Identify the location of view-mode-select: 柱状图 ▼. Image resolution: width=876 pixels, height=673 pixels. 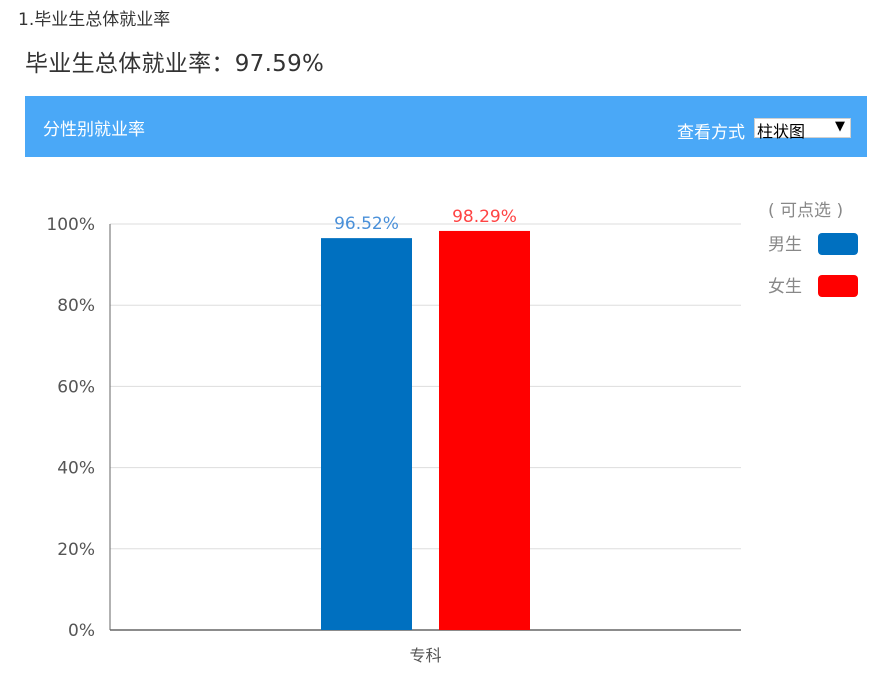
(802, 129).